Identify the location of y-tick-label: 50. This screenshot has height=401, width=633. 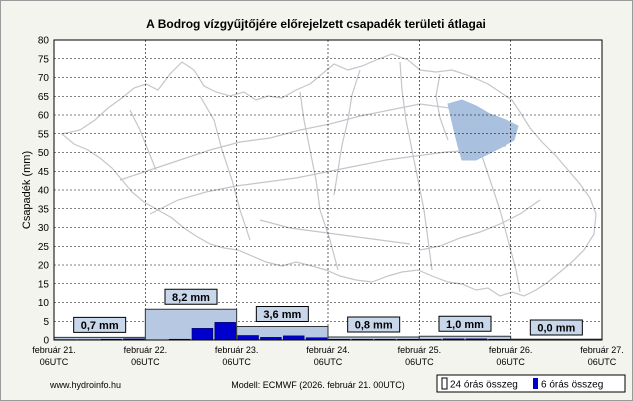
(44, 153).